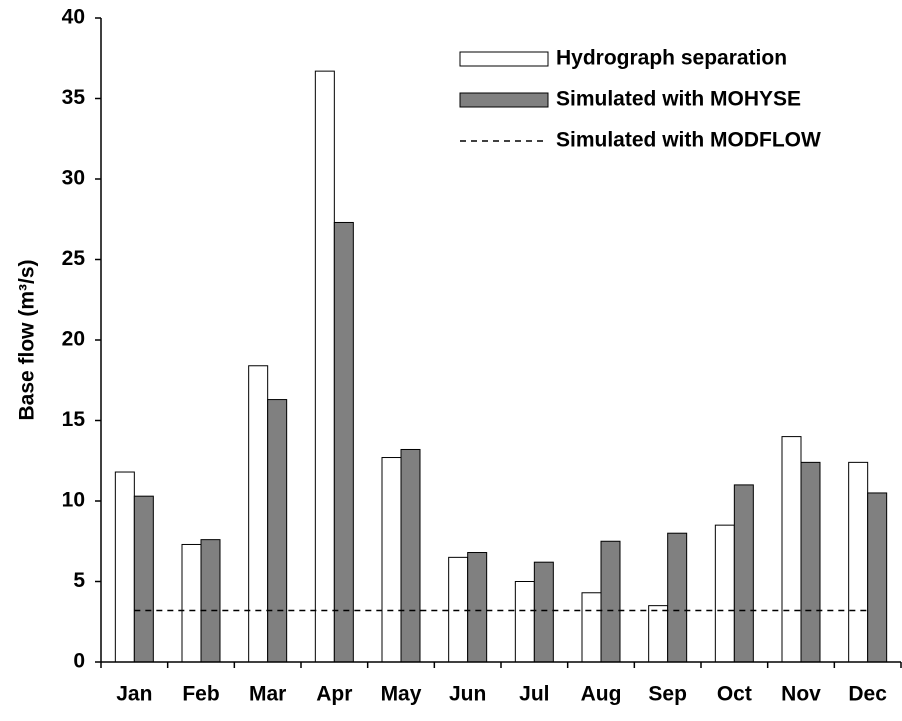 This screenshot has width=902, height=721. What do you see at coordinates (79, 661) in the screenshot?
I see `y-tick-label: 0` at bounding box center [79, 661].